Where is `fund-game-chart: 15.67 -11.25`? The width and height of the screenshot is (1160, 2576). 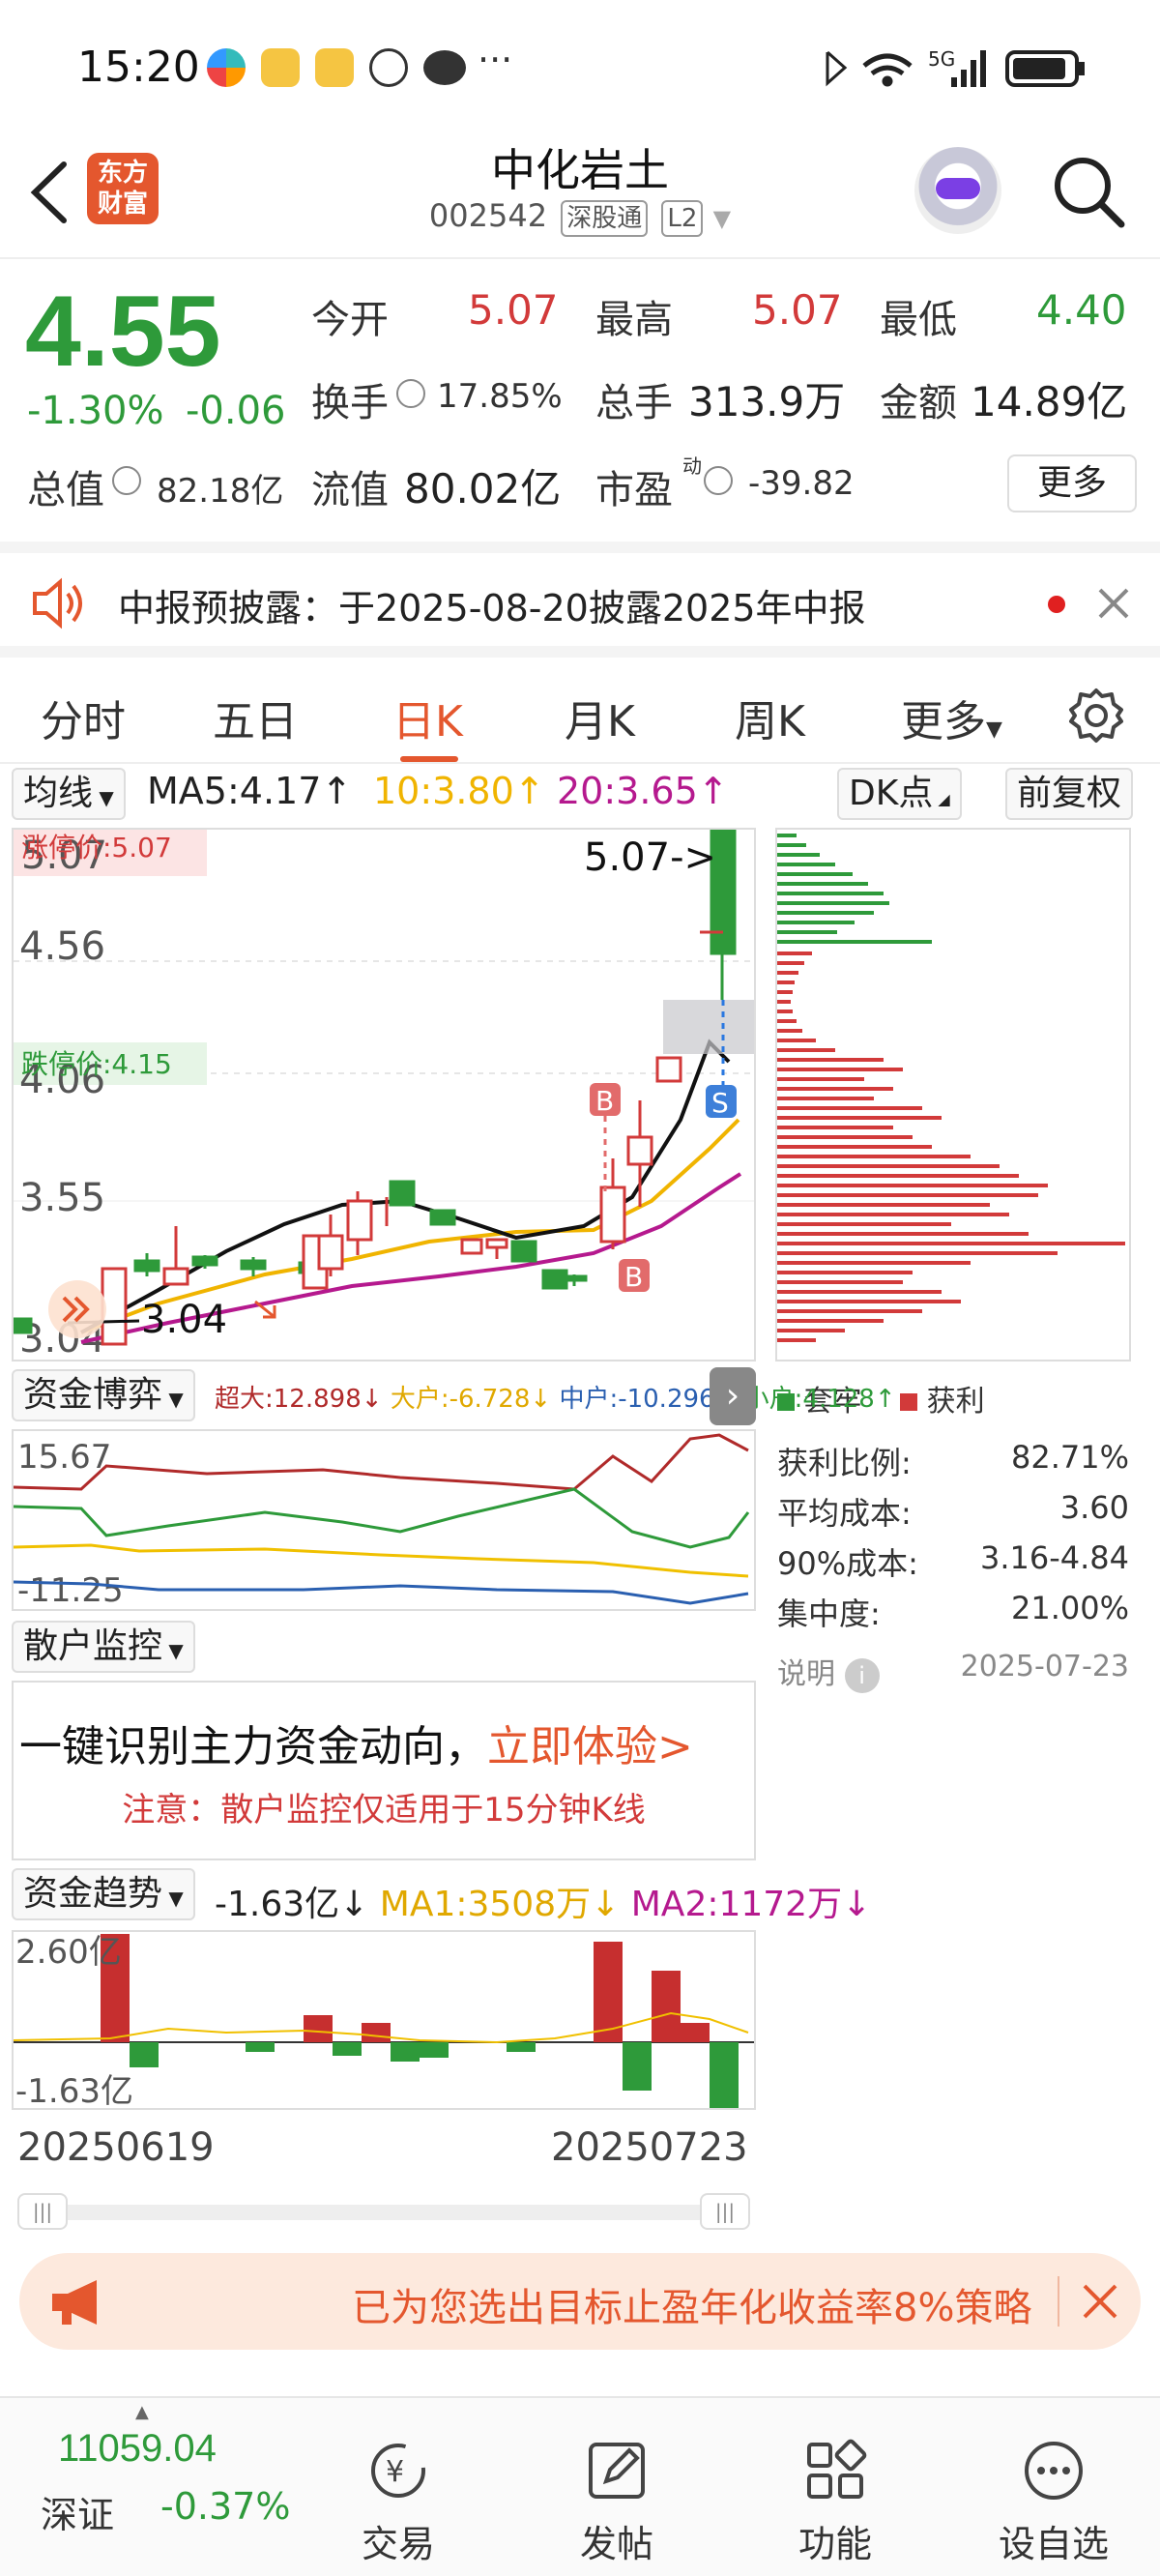 fund-game-chart: 15.67 -11.25 is located at coordinates (384, 1520).